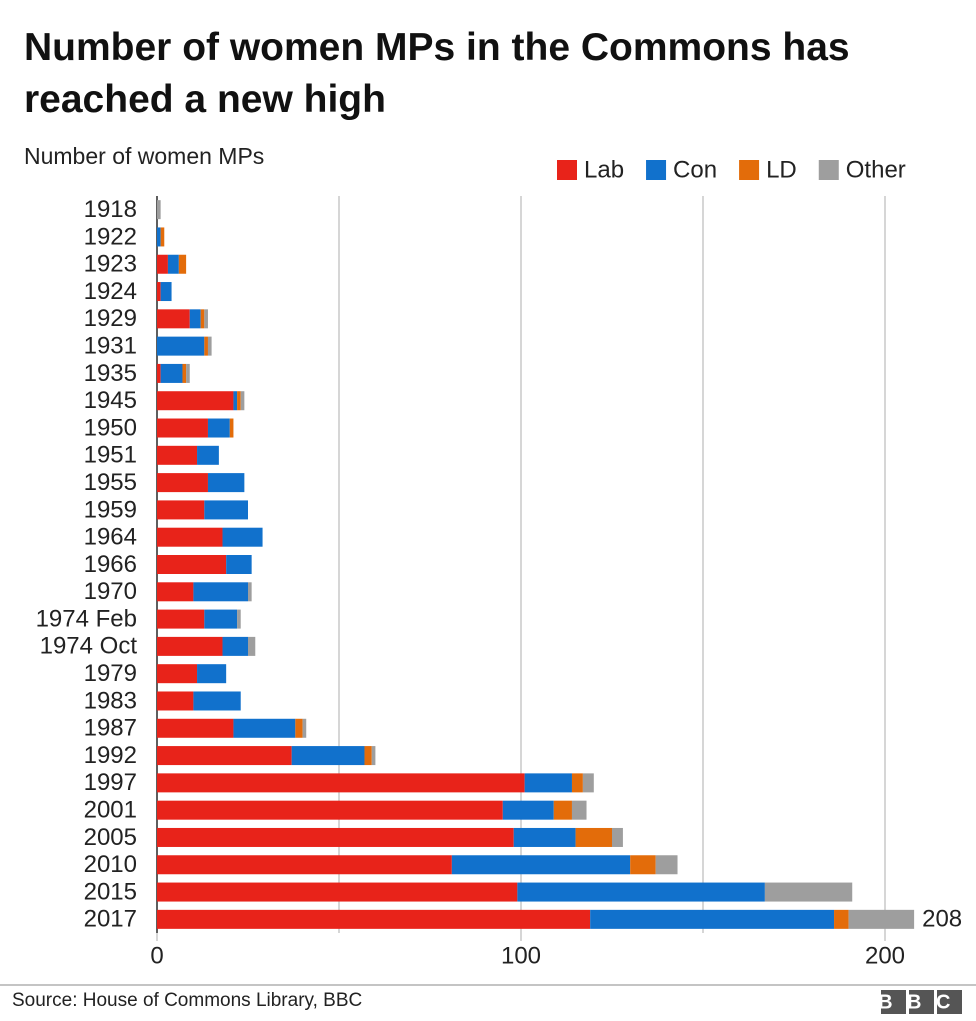 Image resolution: width=976 pixels, height=1021 pixels. I want to click on y-tick-label: 2001, so click(110, 810).